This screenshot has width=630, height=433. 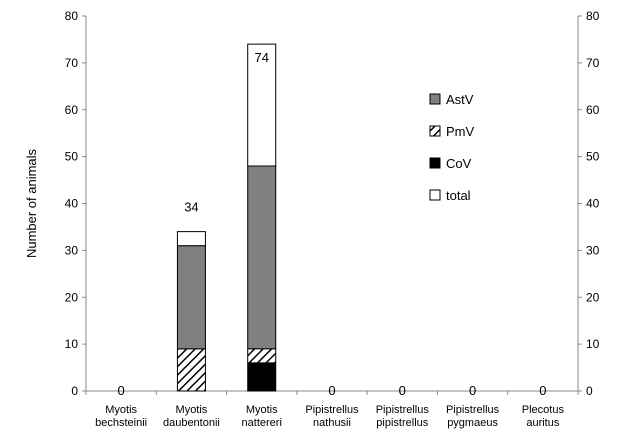 I want to click on y-tick-label-left: 70, so click(x=72, y=63).